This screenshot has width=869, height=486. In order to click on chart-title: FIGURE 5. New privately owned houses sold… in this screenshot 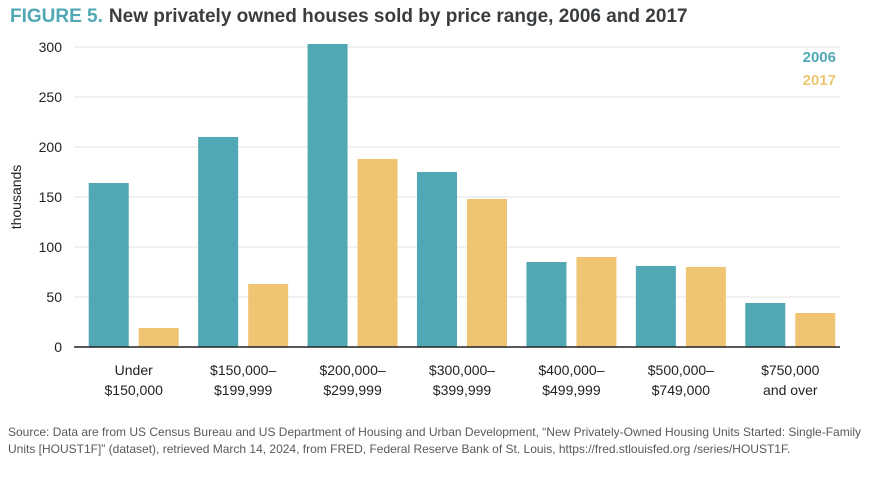, I will do `click(349, 17)`.